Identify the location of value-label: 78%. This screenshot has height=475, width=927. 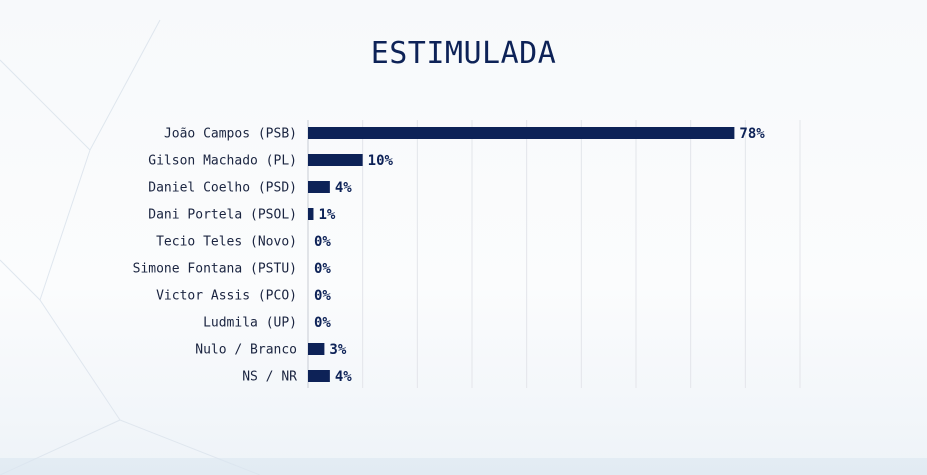
(752, 134).